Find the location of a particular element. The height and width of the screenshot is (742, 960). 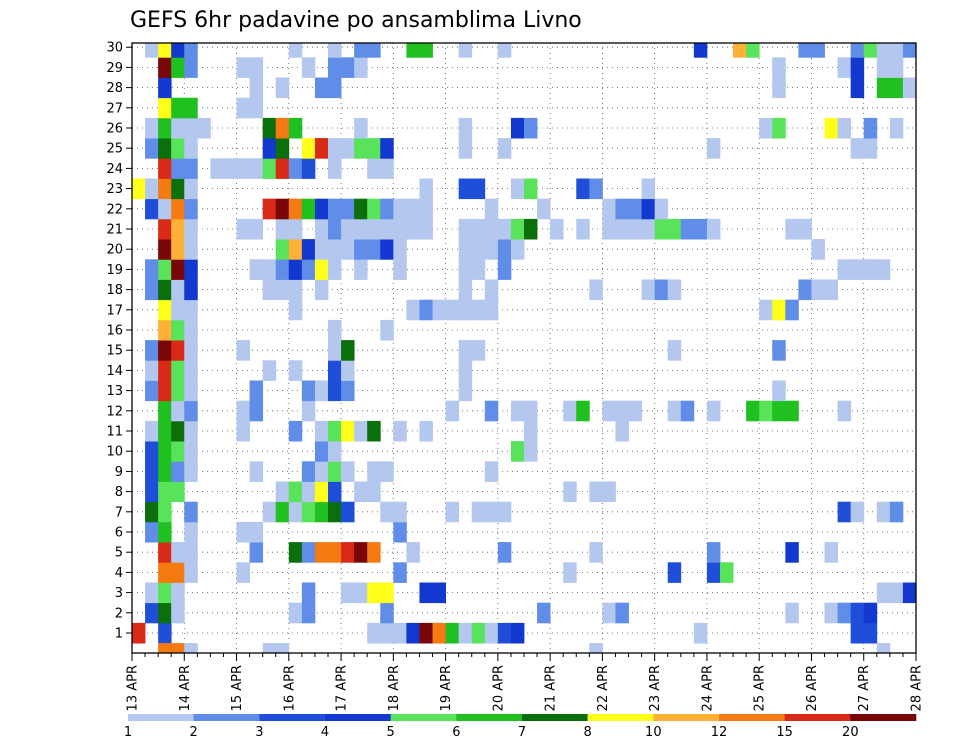

colorbar-label: 5 is located at coordinates (391, 732).